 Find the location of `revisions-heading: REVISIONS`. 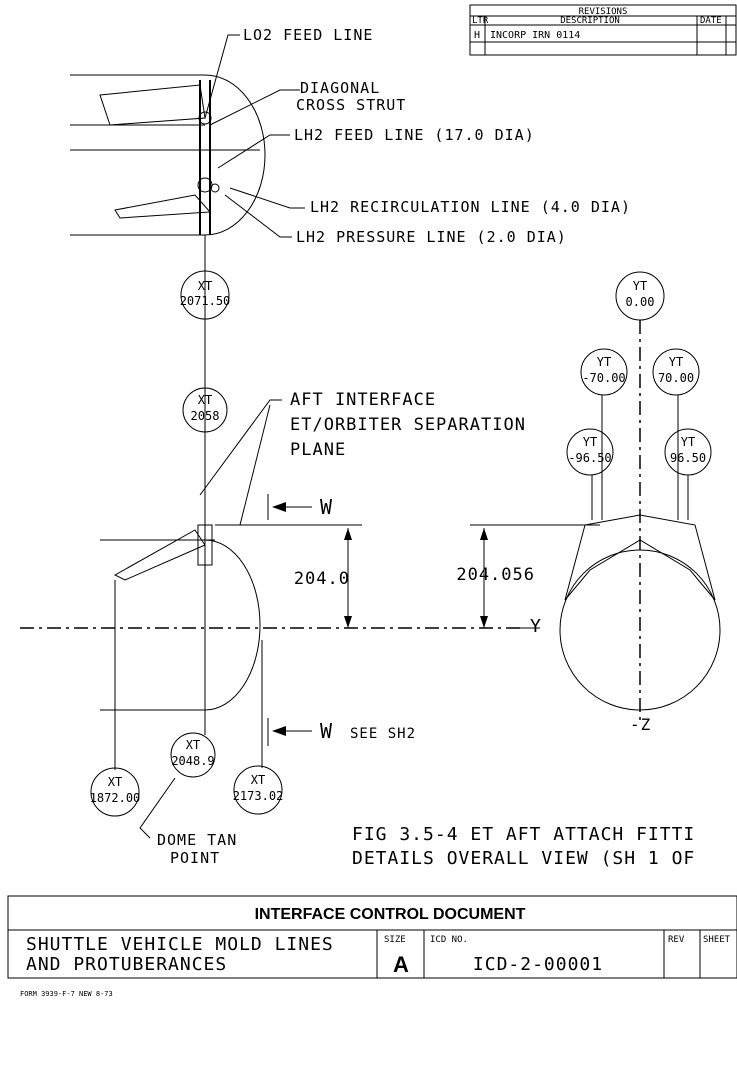

revisions-heading: REVISIONS is located at coordinates (603, 12).